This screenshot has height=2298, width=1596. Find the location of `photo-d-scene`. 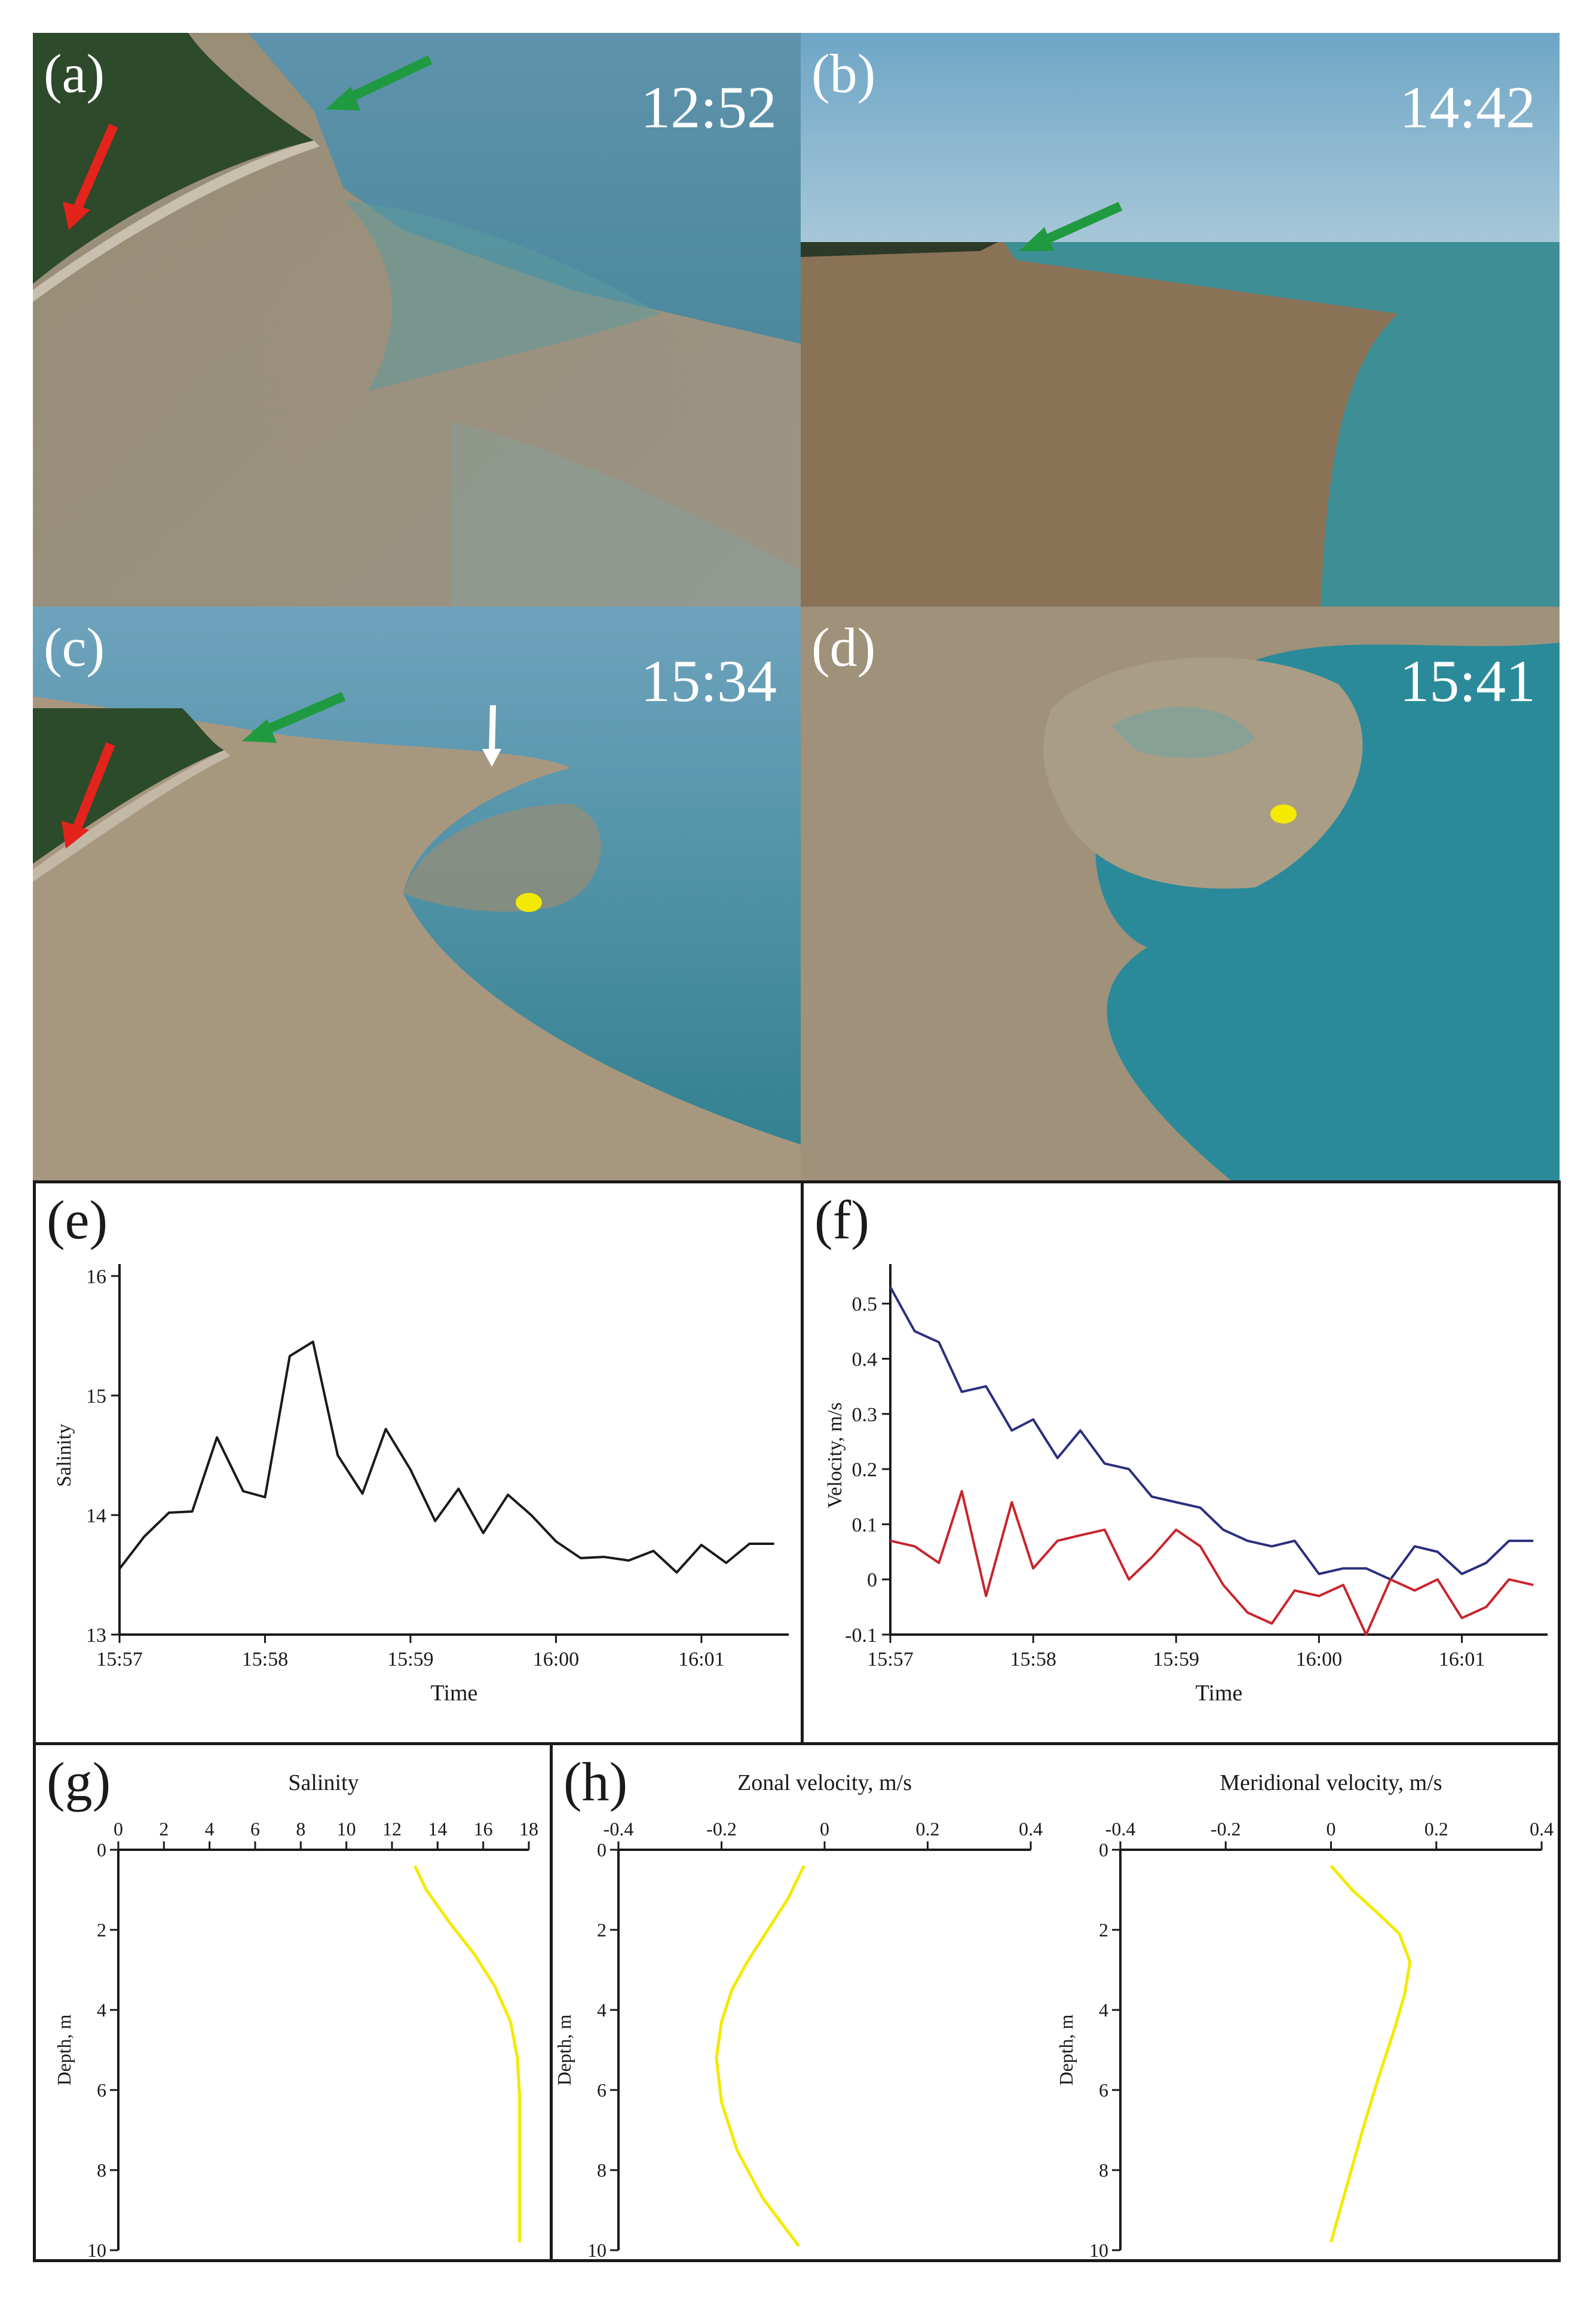

photo-d-scene is located at coordinates (1180, 893).